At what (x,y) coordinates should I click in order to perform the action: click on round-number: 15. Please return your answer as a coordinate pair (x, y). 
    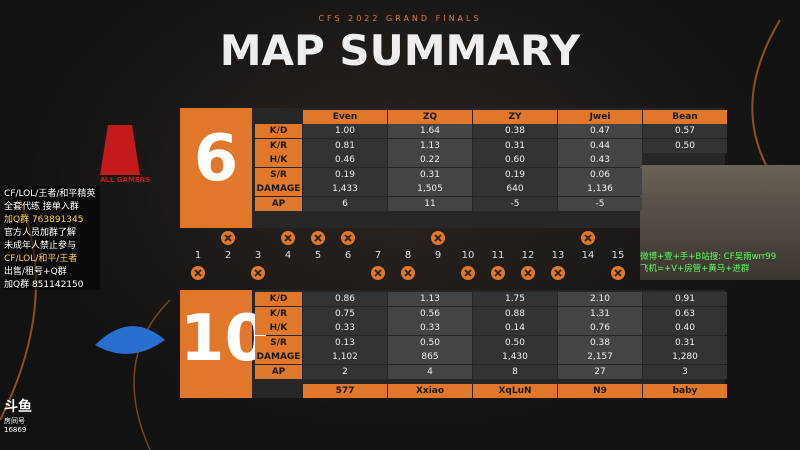
    Looking at the image, I should click on (618, 255).